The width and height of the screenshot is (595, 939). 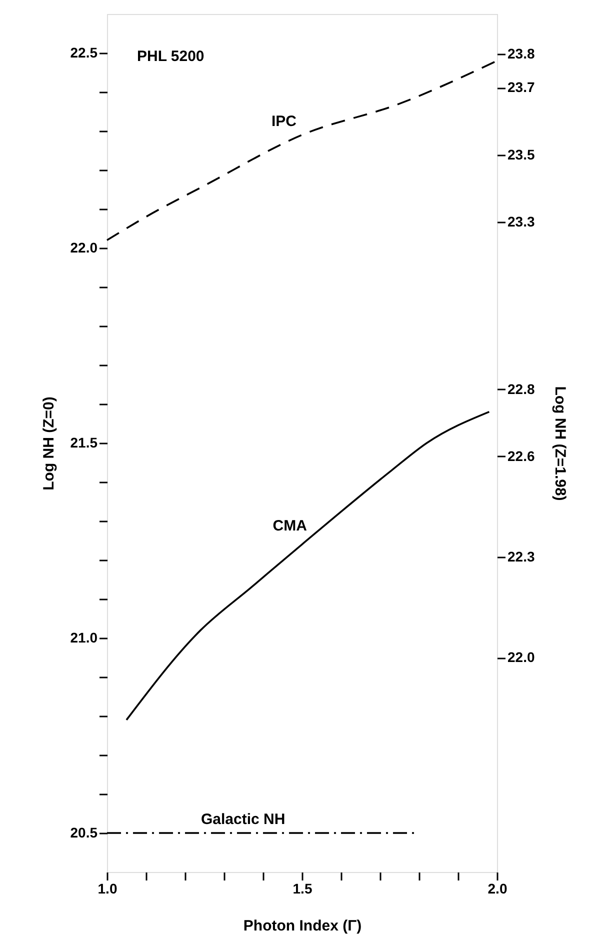 I want to click on y-tick-label: 22.0, so click(x=84, y=248).